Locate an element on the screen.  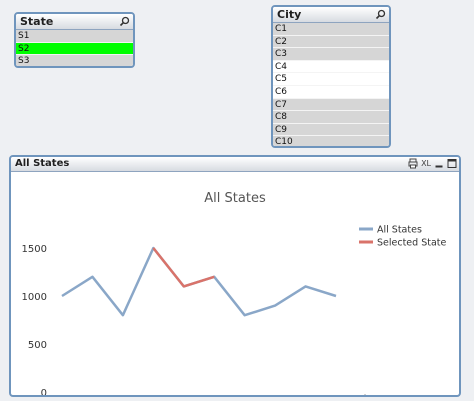
chart-window-header: All States XL is located at coordinates (235, 164).